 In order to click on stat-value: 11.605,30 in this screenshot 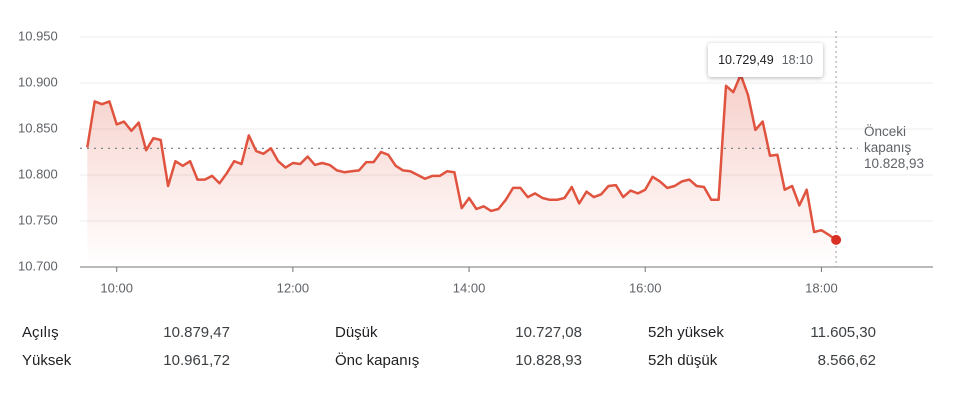, I will do `click(843, 332)`.